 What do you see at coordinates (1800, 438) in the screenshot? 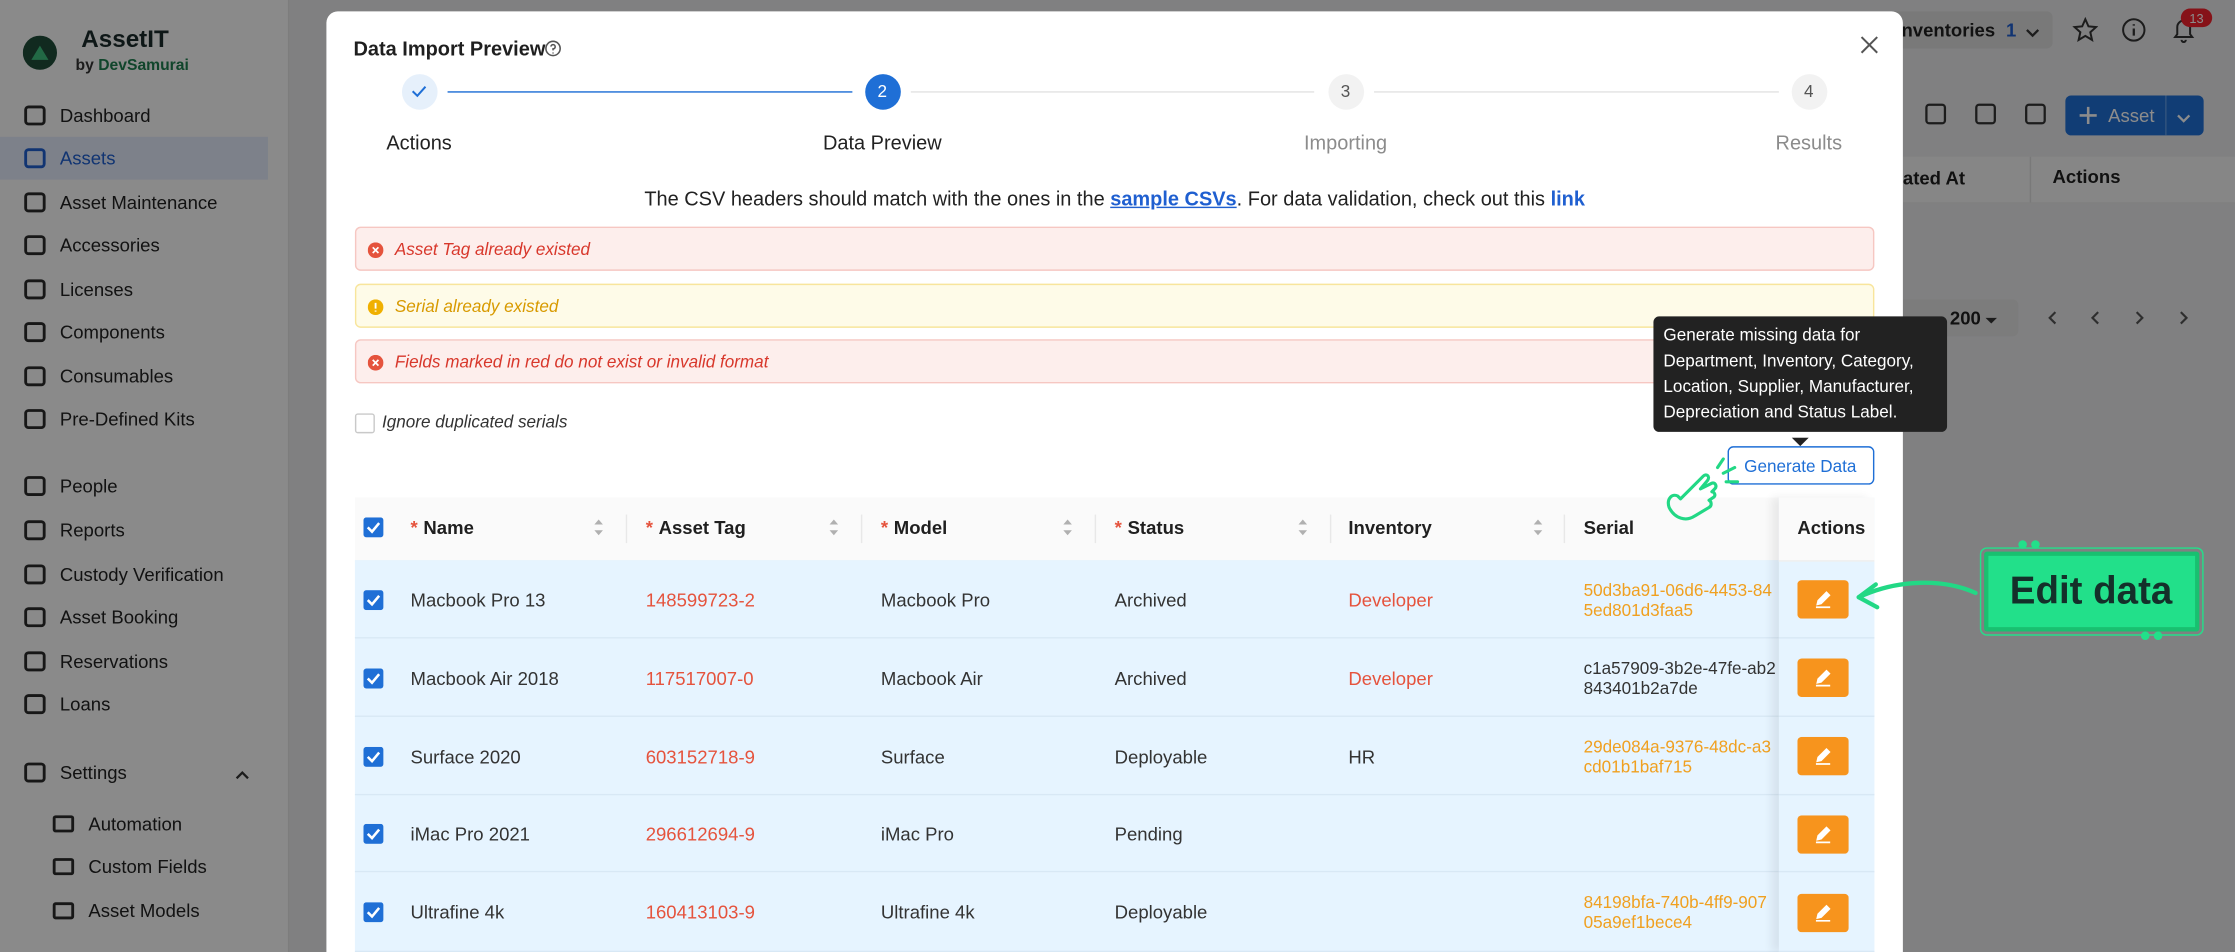
I see `tooltip-arrow` at bounding box center [1800, 438].